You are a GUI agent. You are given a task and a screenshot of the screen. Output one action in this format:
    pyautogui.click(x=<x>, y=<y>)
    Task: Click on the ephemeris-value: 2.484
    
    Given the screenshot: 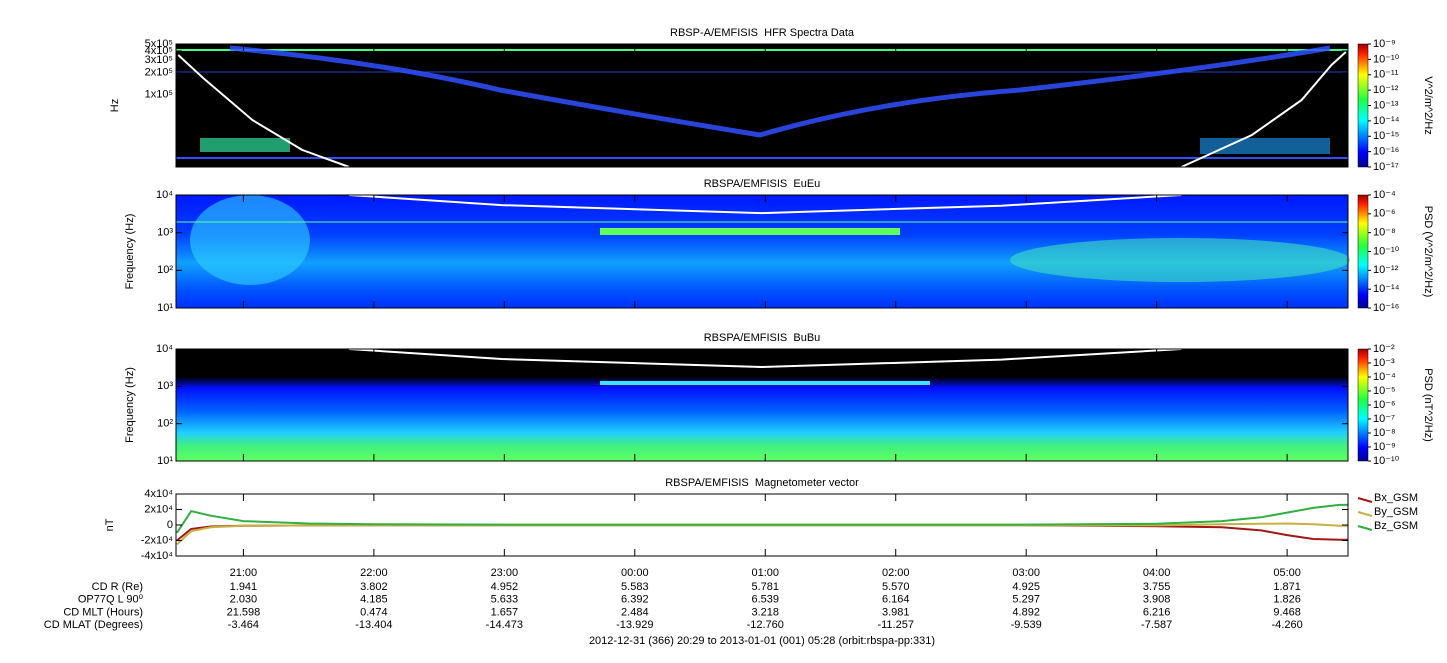 What is the action you would take?
    pyautogui.click(x=635, y=612)
    